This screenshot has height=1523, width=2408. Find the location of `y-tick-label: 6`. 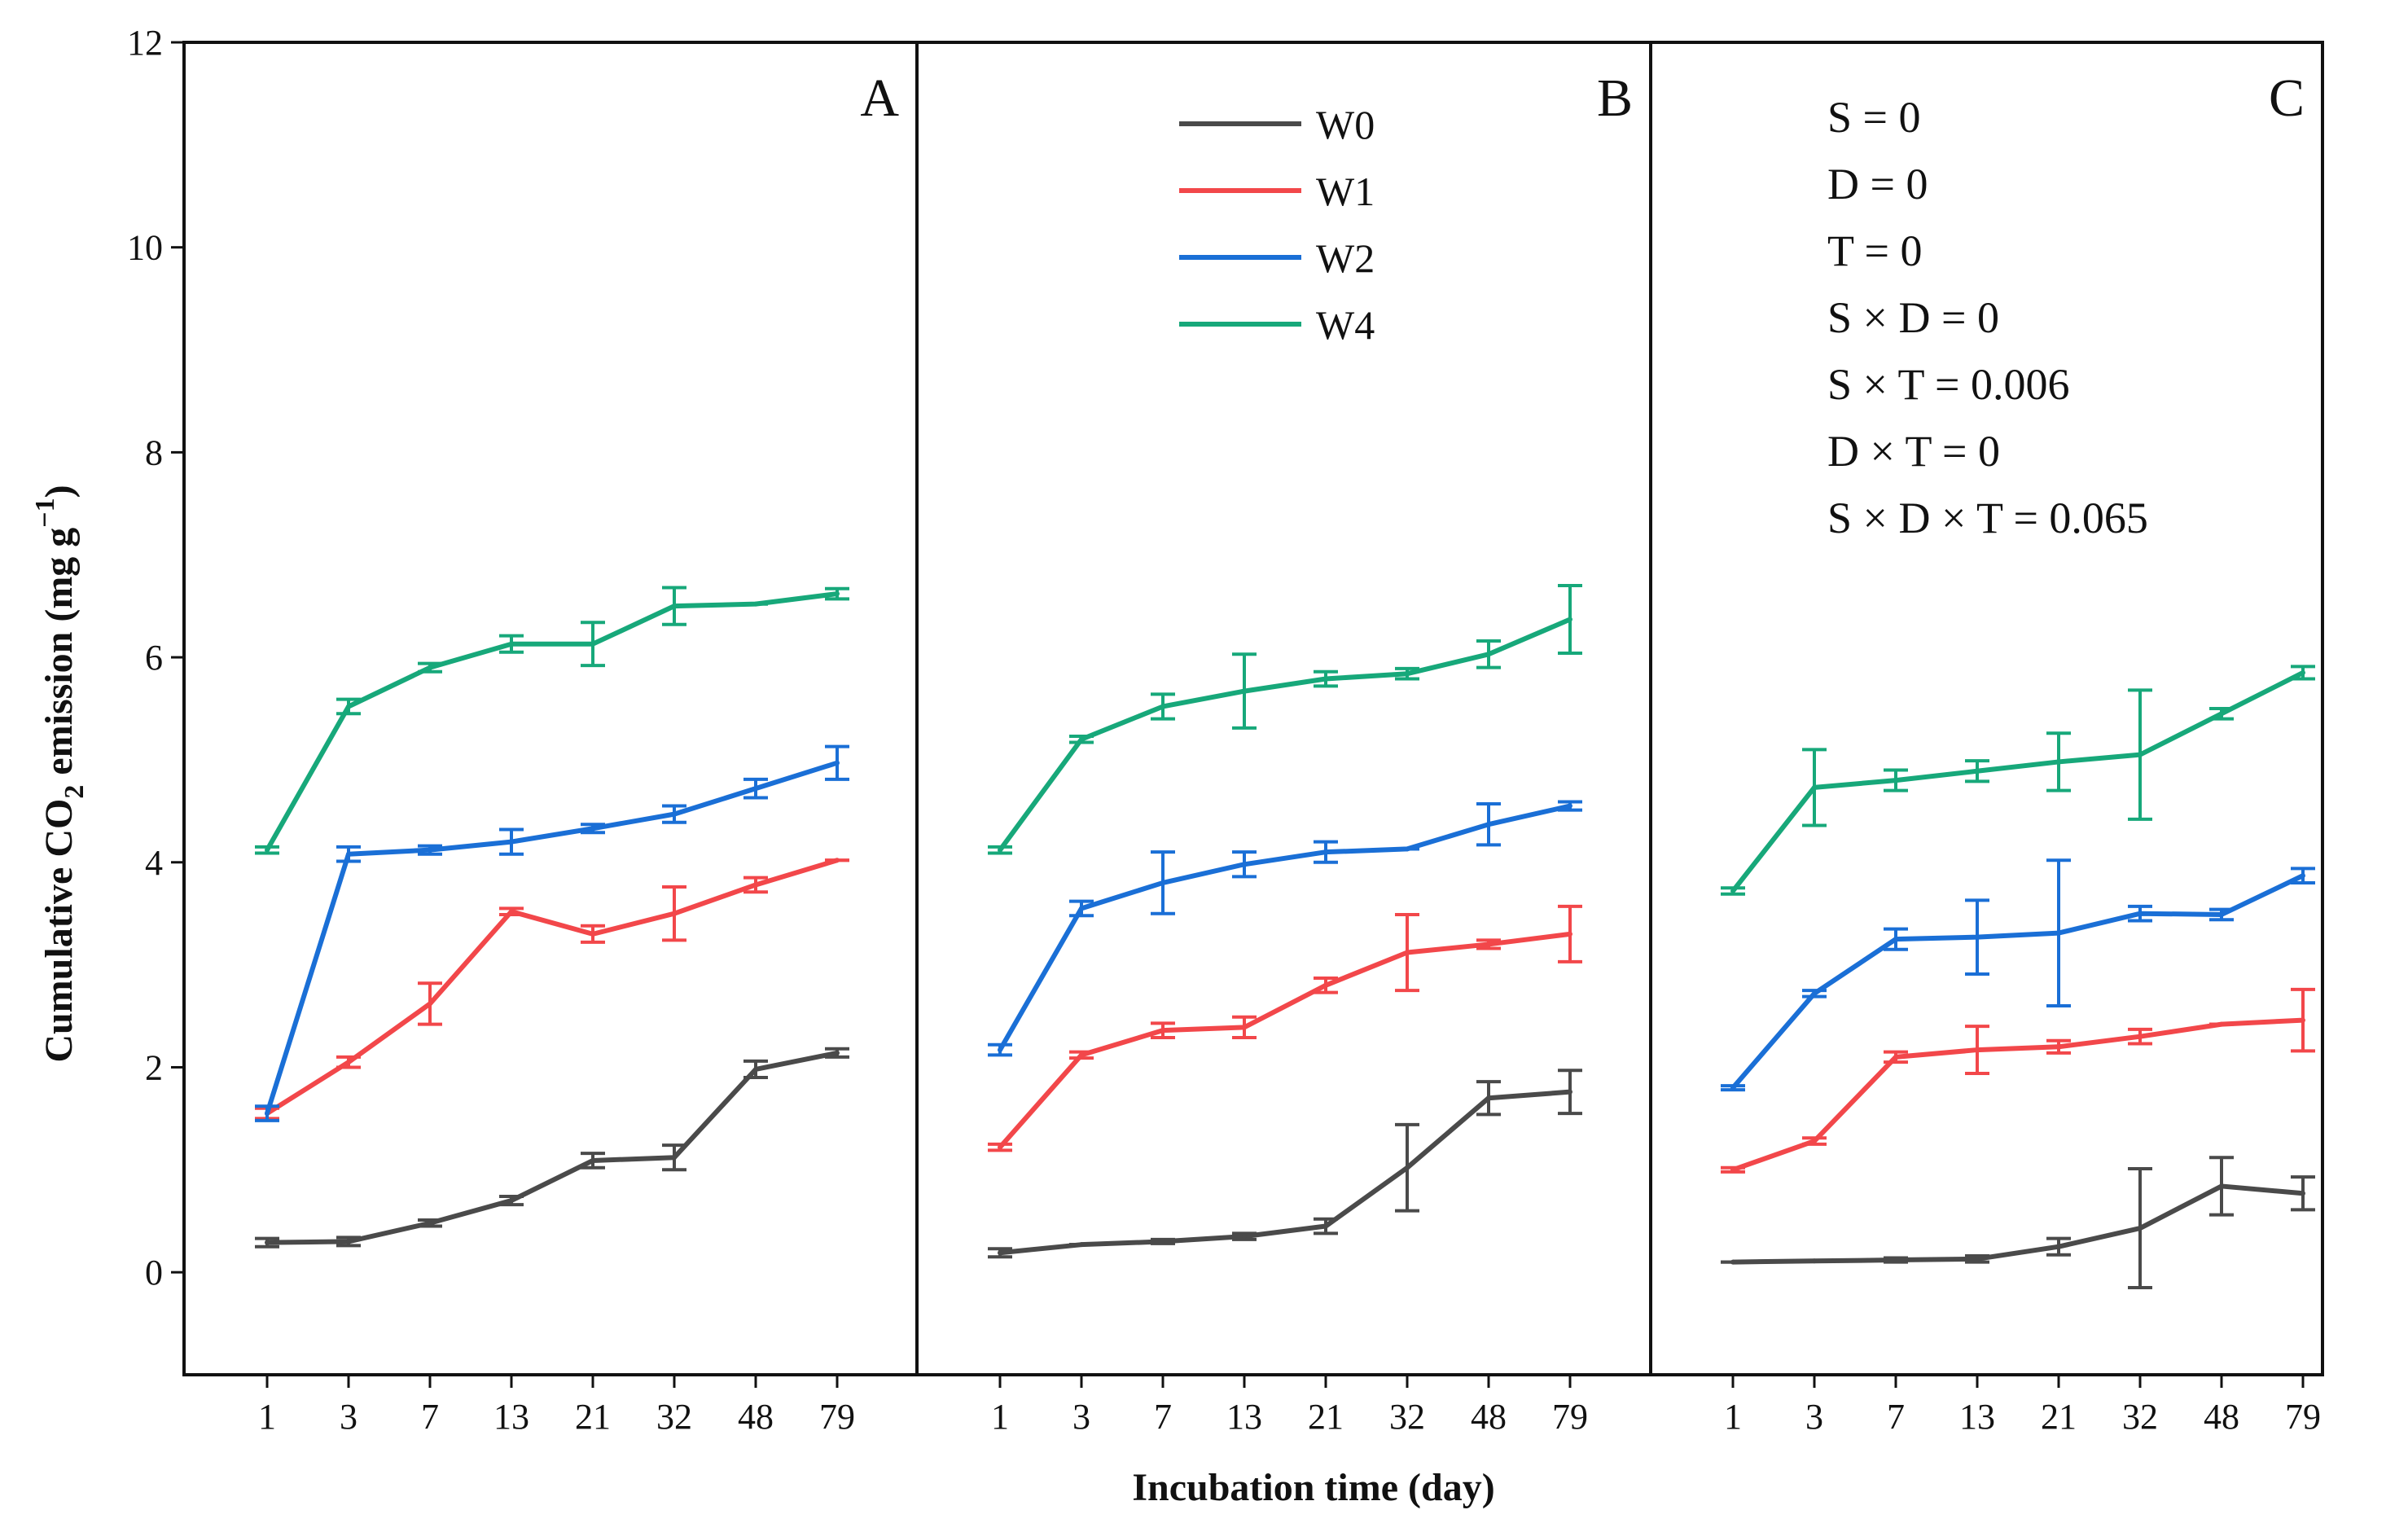

y-tick-label: 6 is located at coordinates (154, 658).